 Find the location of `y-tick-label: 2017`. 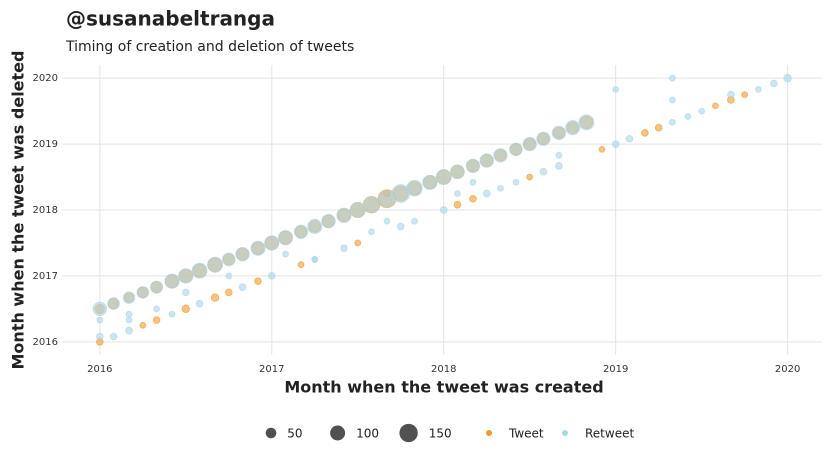

y-tick-label: 2017 is located at coordinates (45, 276).